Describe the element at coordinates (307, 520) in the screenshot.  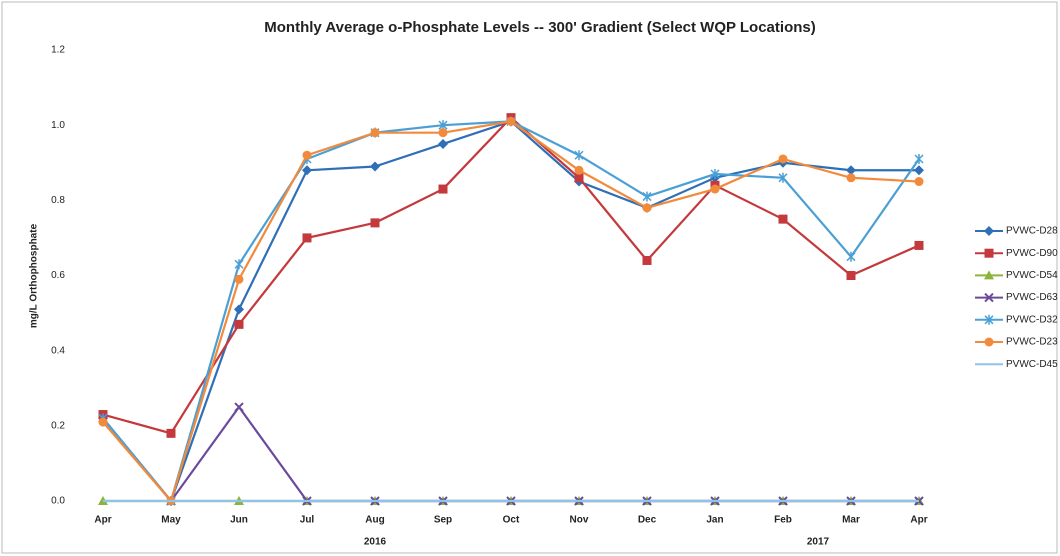
I see `x-tick-label: Jul` at that location.